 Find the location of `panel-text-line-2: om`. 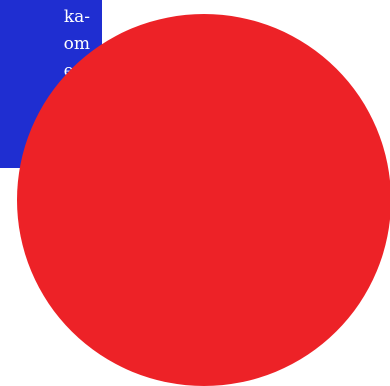

panel-text-line-2: om is located at coordinates (76, 44).